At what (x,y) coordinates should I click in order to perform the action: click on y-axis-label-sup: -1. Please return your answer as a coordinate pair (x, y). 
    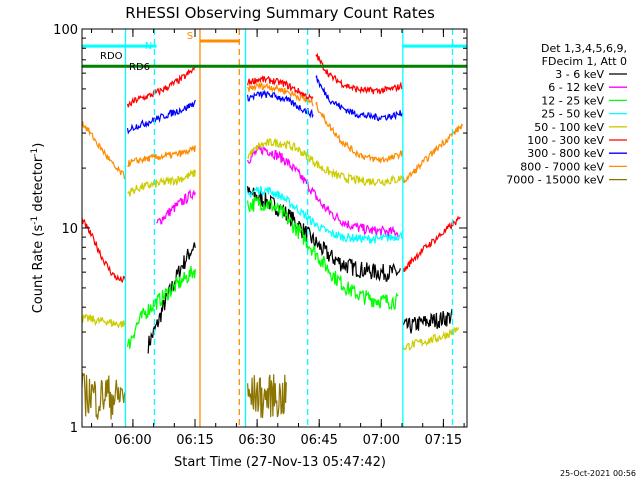
    Looking at the image, I should click on (35, 220).